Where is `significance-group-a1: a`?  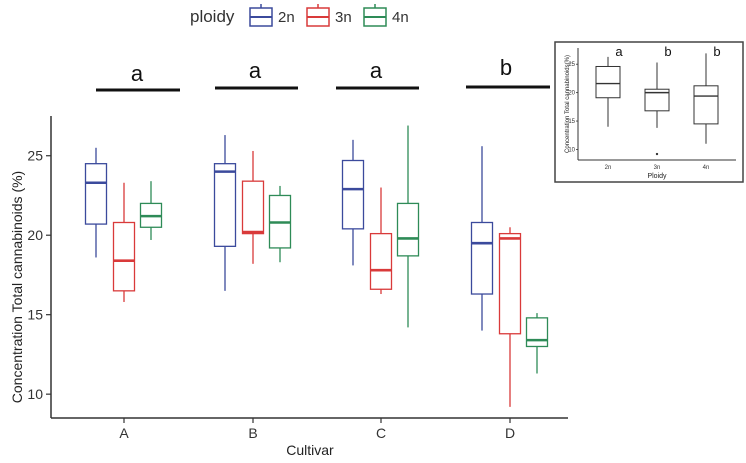 significance-group-a1: a is located at coordinates (138, 76).